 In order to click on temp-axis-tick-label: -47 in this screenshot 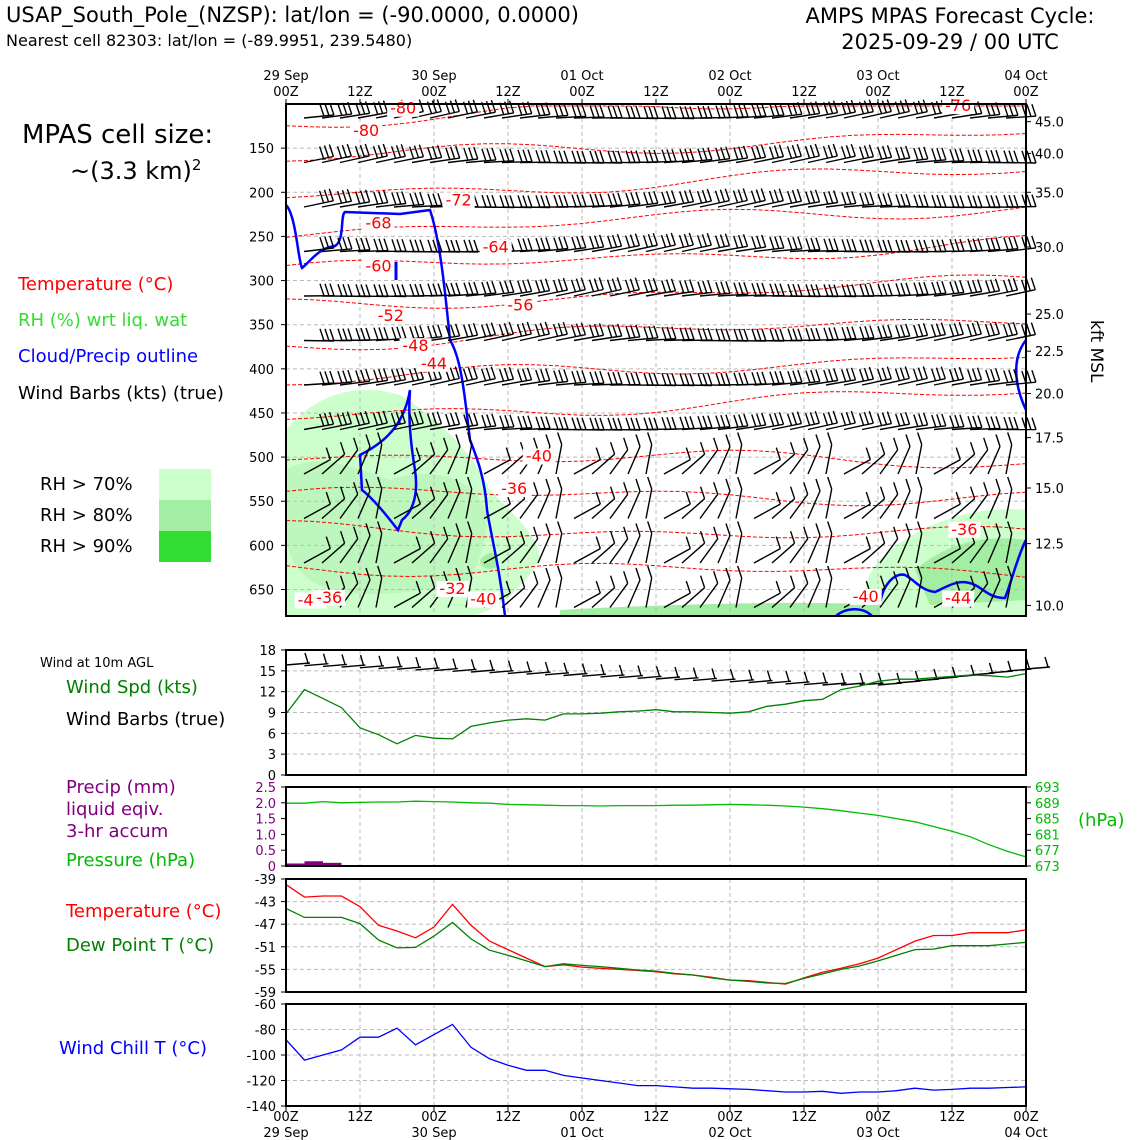, I will do `click(265, 925)`.